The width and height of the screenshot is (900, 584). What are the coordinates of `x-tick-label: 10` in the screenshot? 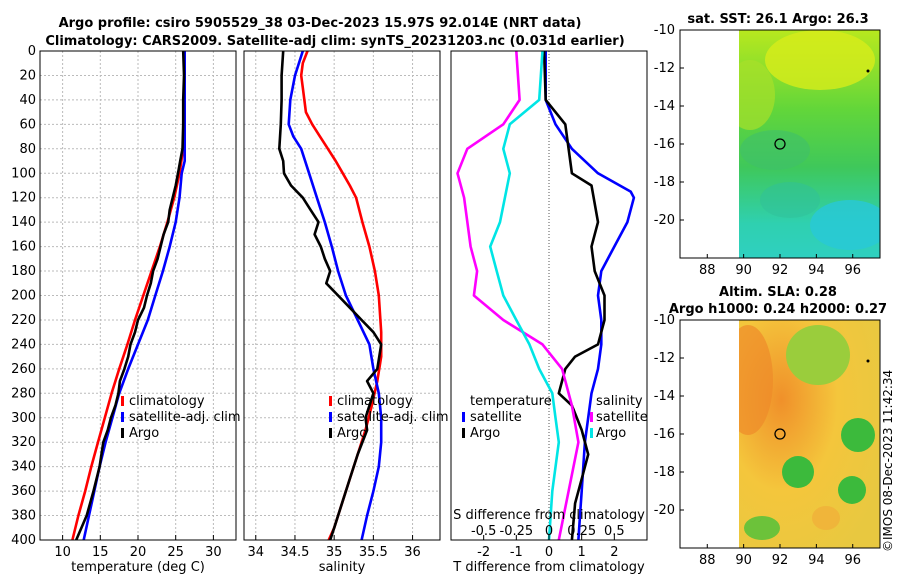 It's located at (62, 552).